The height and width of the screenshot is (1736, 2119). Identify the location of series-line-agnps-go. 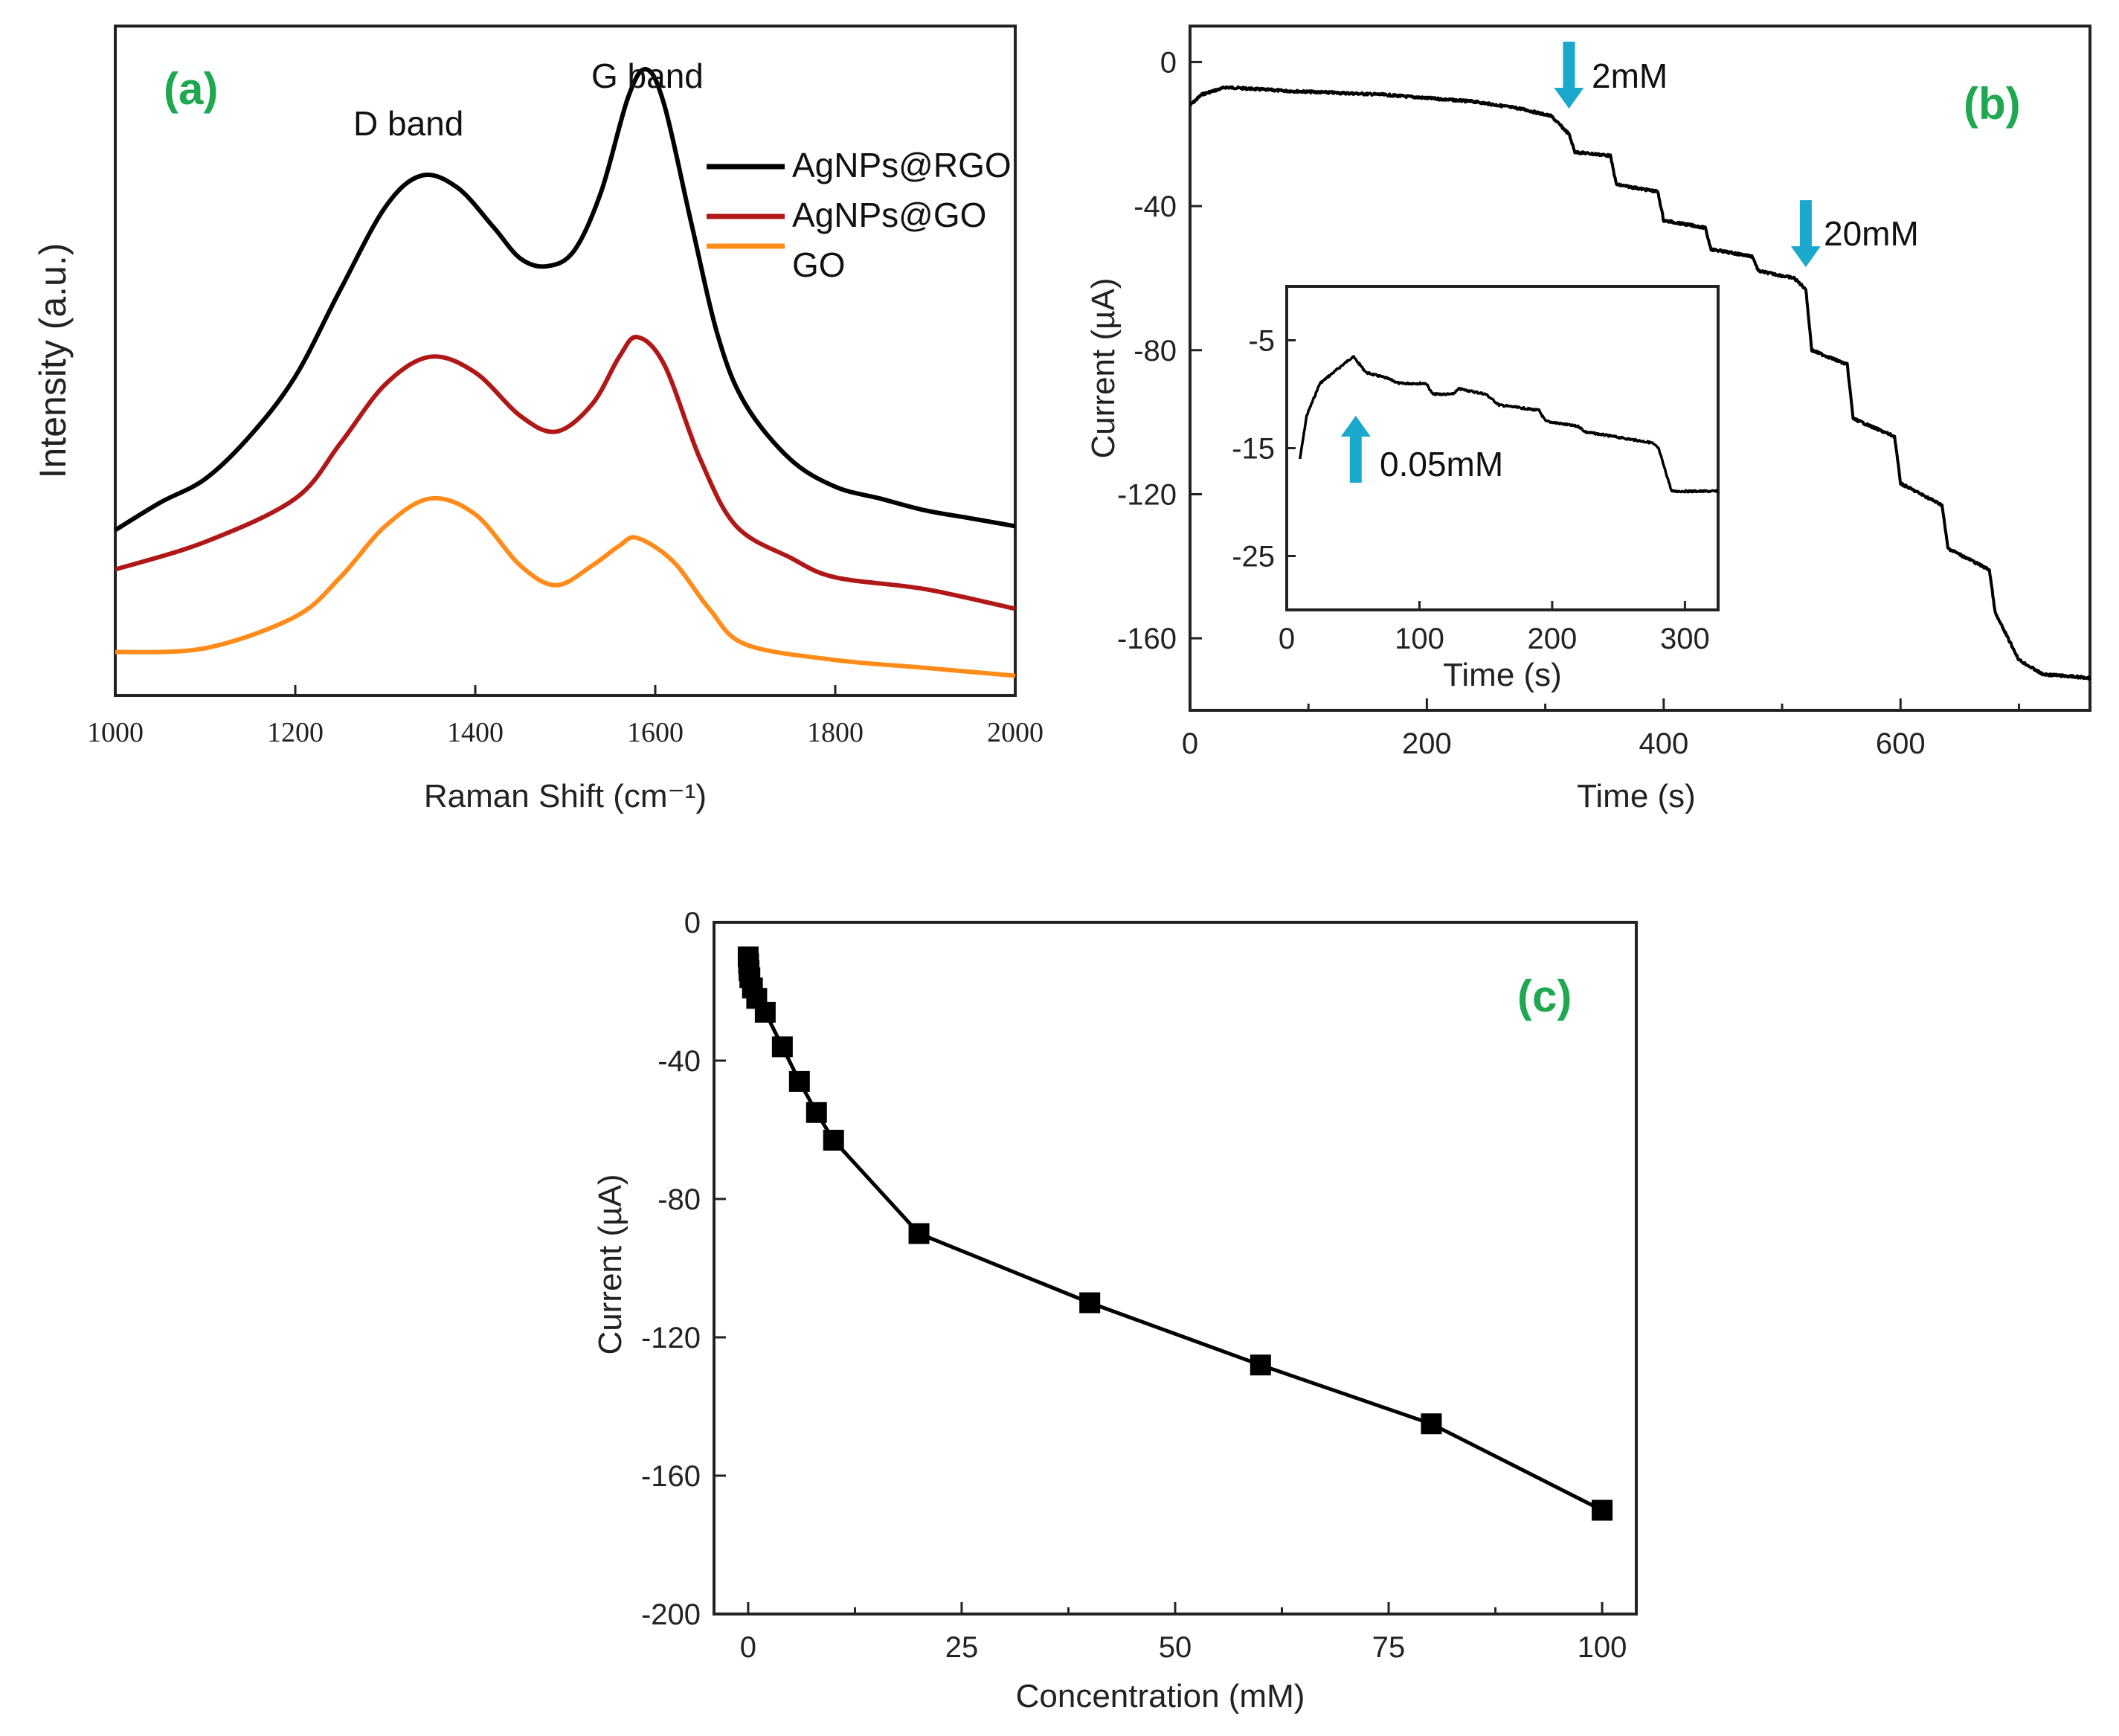
(565, 473).